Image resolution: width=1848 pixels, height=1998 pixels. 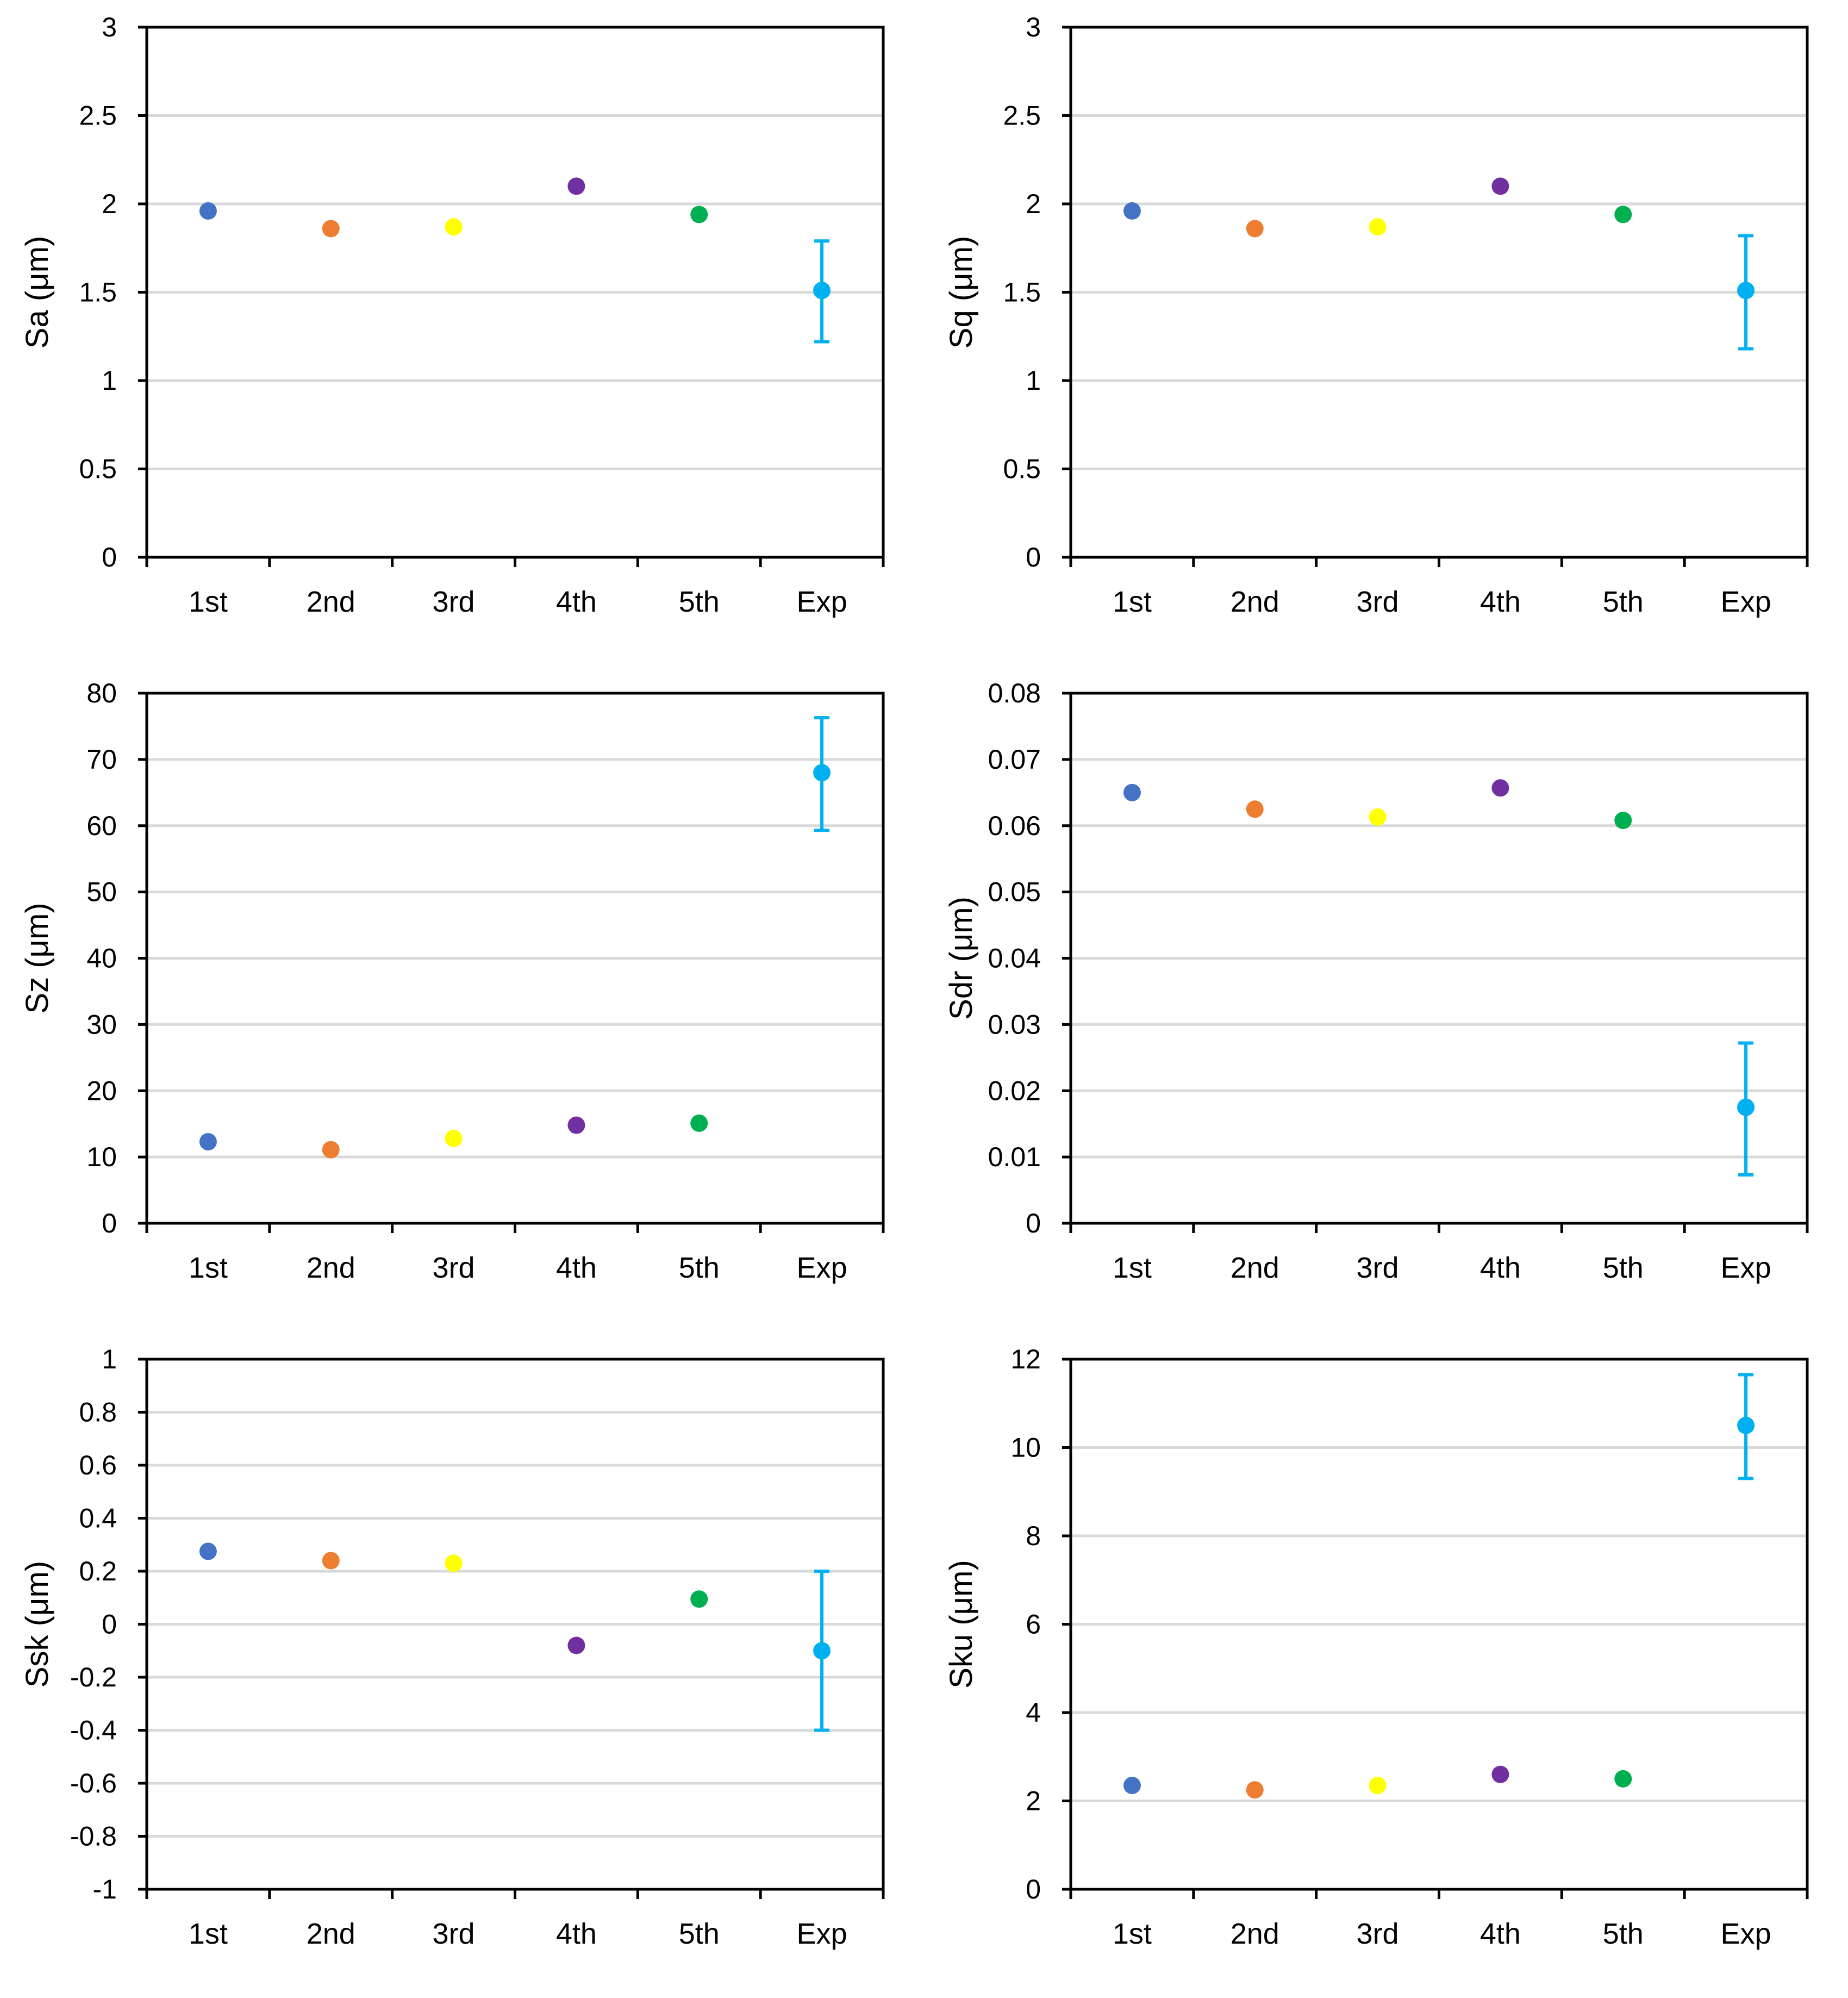 What do you see at coordinates (1015, 1157) in the screenshot?
I see `y-tick-label: 0.01` at bounding box center [1015, 1157].